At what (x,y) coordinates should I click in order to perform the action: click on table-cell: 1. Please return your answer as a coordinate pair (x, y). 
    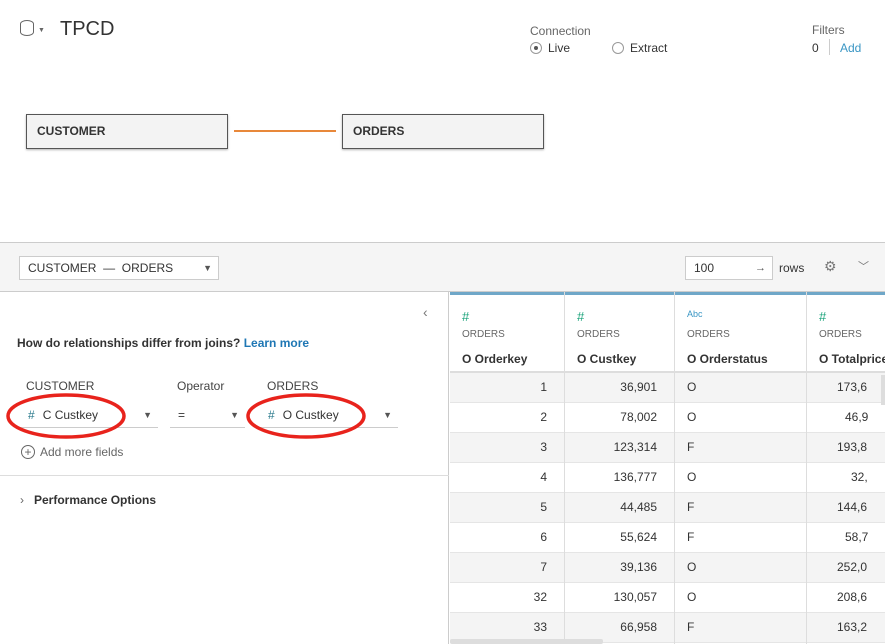
    Looking at the image, I should click on (507, 388).